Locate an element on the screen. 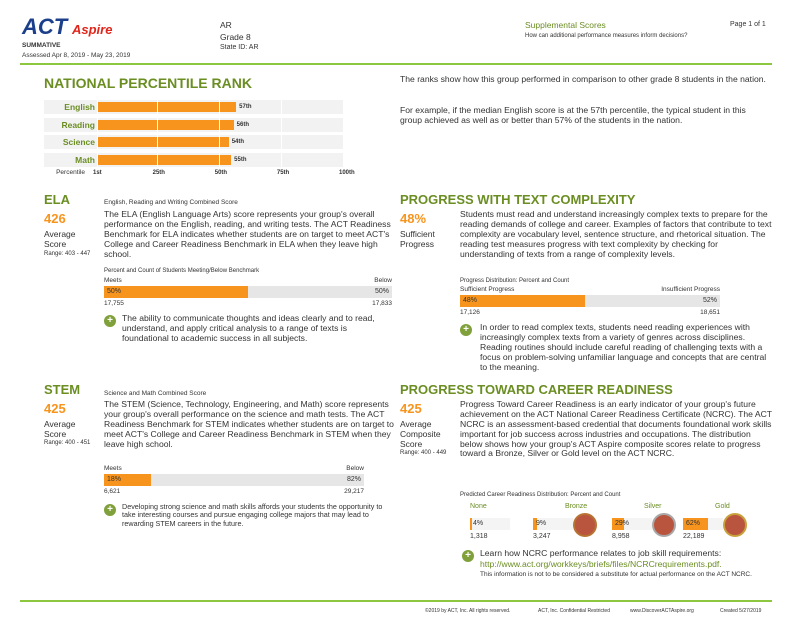  value-label: 55th is located at coordinates (240, 159).